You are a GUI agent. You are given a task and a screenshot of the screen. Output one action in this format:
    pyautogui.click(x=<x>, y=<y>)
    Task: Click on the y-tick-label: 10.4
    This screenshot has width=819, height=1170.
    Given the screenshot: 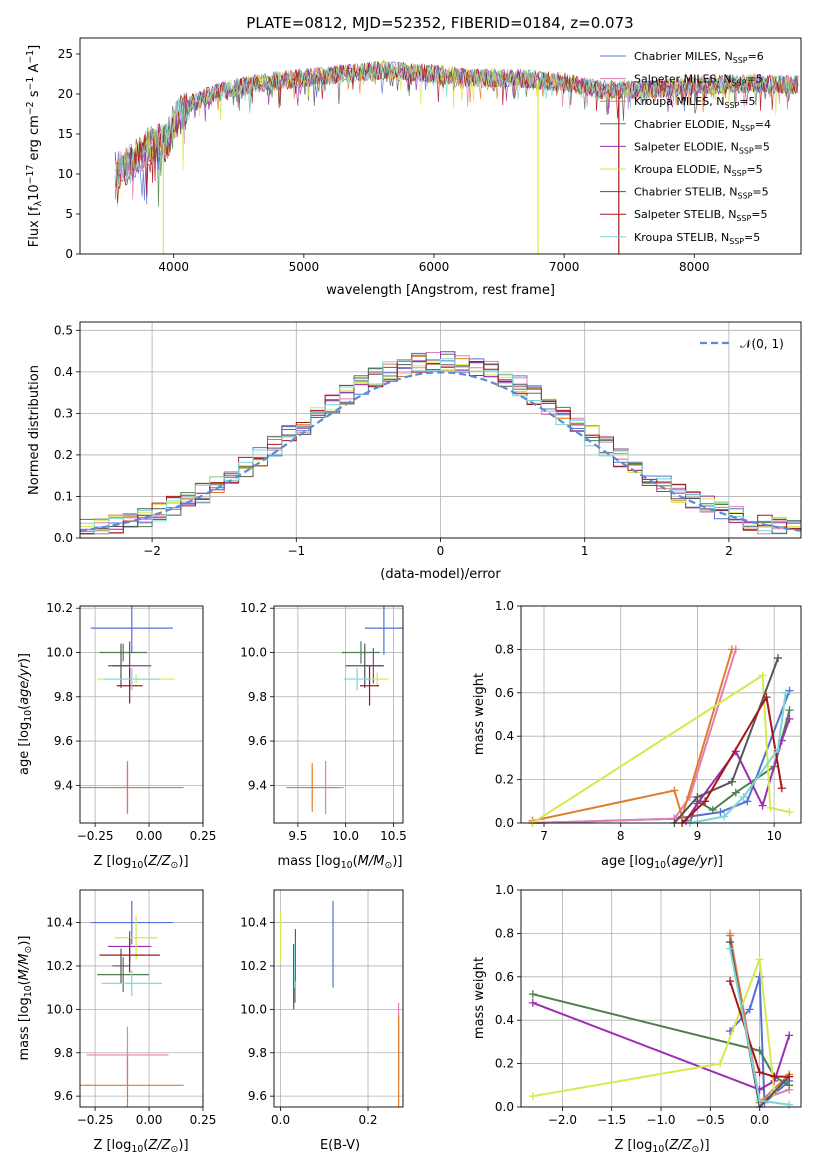 What is the action you would take?
    pyautogui.click(x=253, y=923)
    